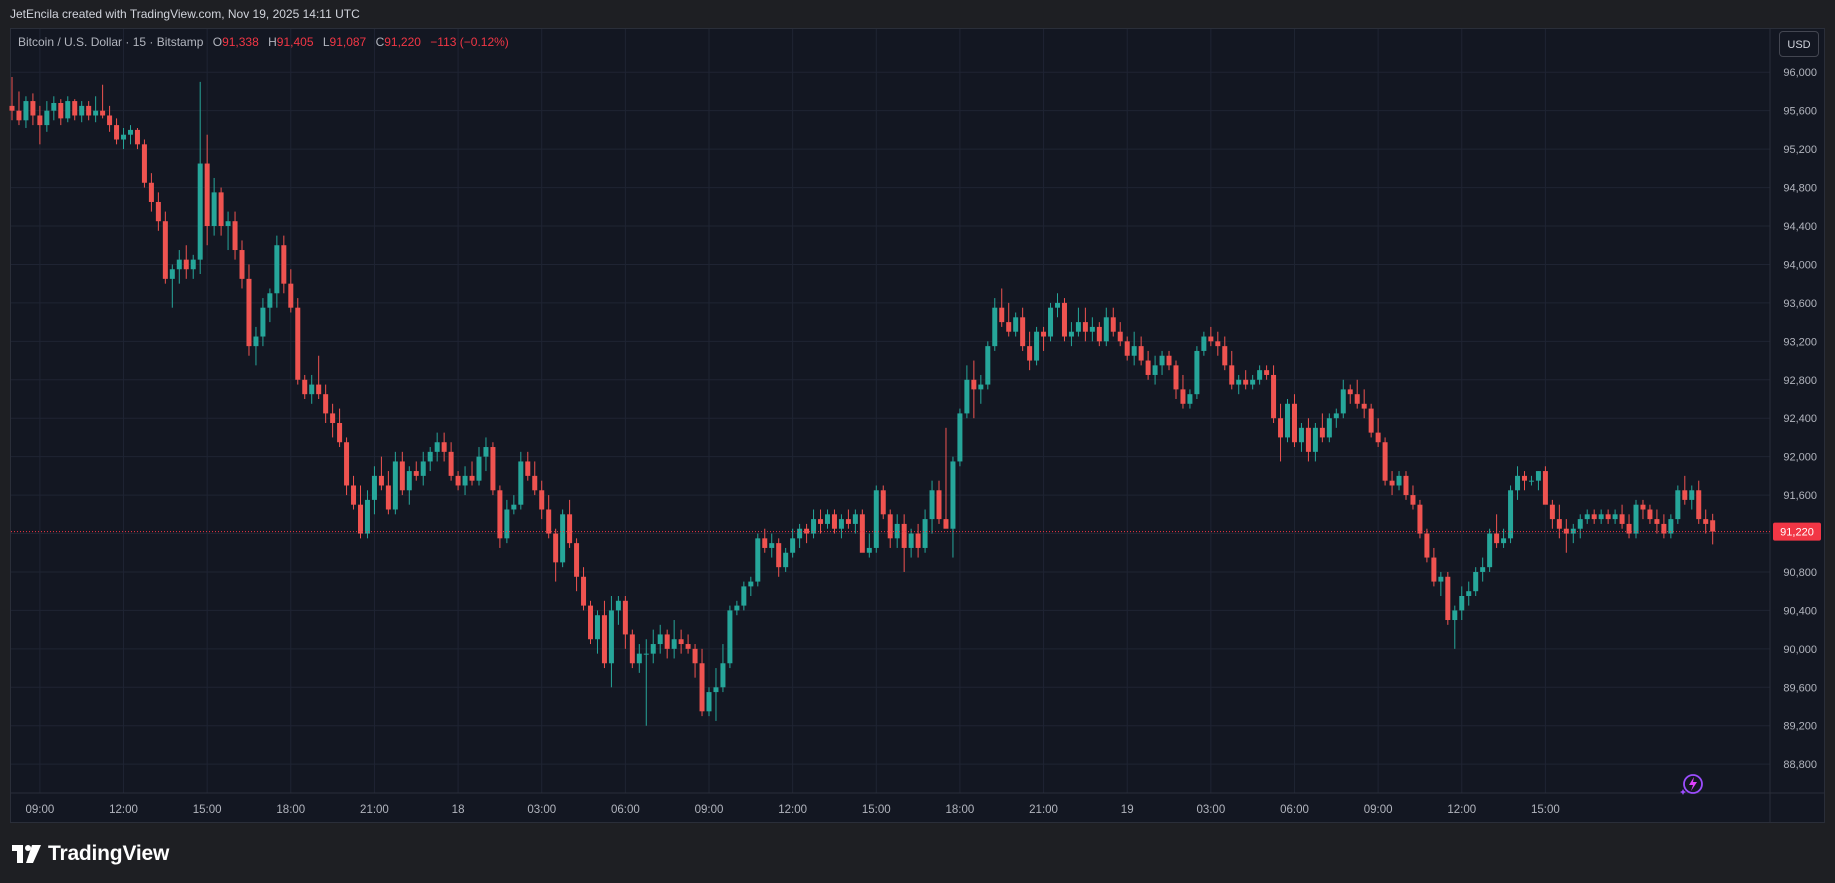 The image size is (1835, 883). Describe the element at coordinates (709, 810) in the screenshot. I see `x-tick-label: 09:00` at that location.